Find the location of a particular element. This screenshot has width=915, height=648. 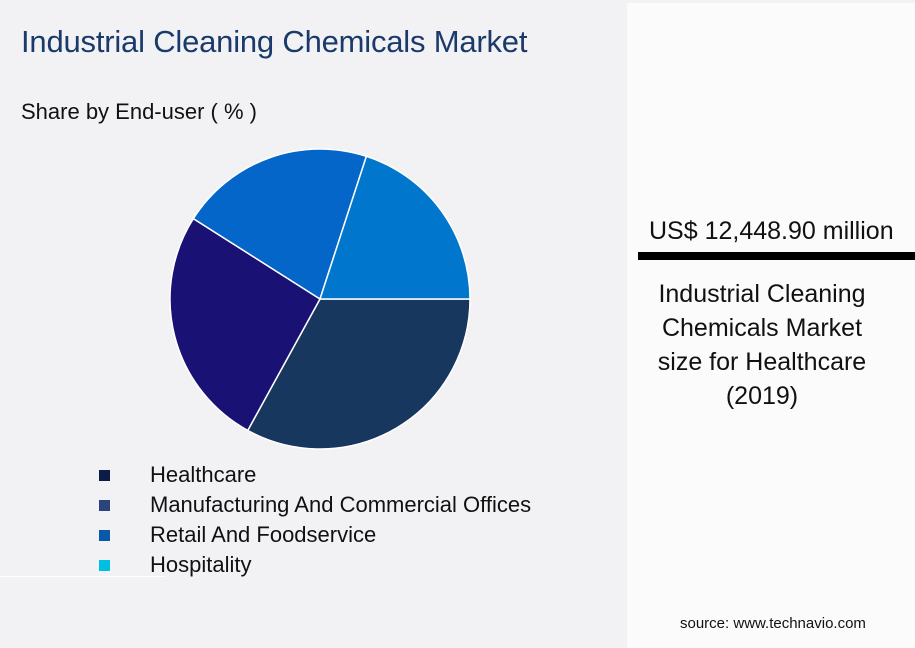

chart-title: Industrial Cleaning Chemicals Market is located at coordinates (274, 41).